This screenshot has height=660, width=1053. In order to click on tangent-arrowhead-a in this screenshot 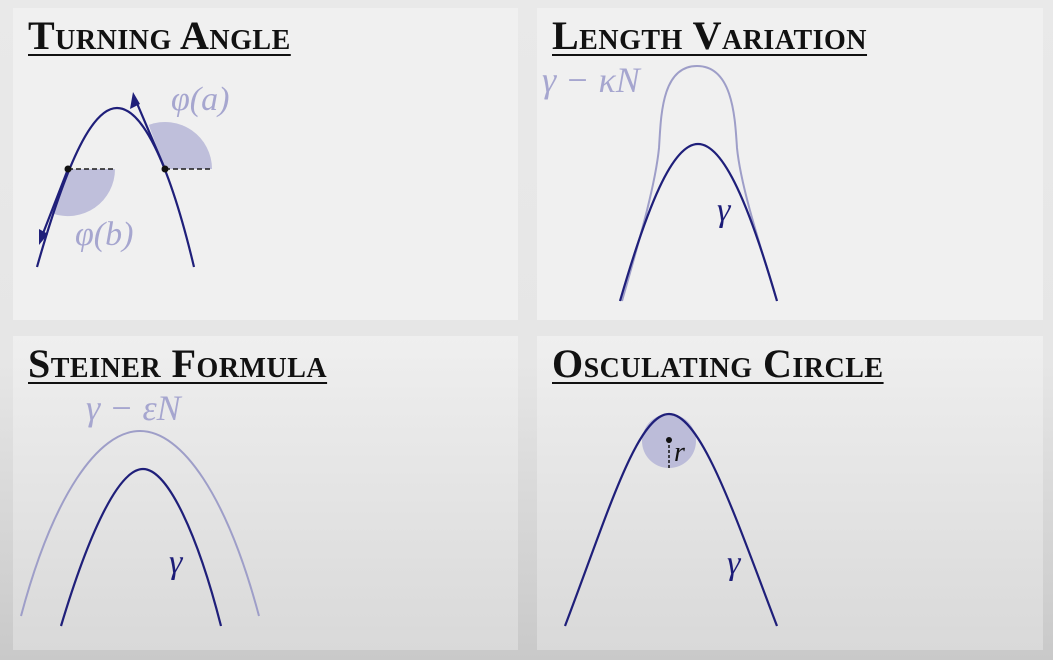, I will do `click(135, 100)`.